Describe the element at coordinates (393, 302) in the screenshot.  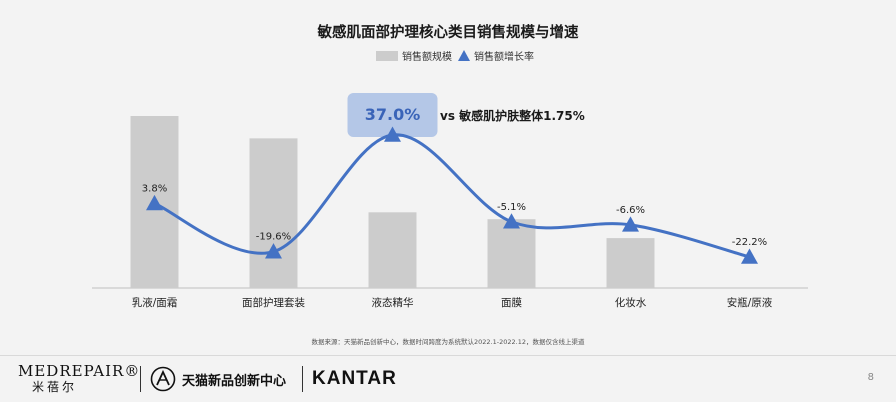
I see `x-tick-label: 液态精华` at that location.